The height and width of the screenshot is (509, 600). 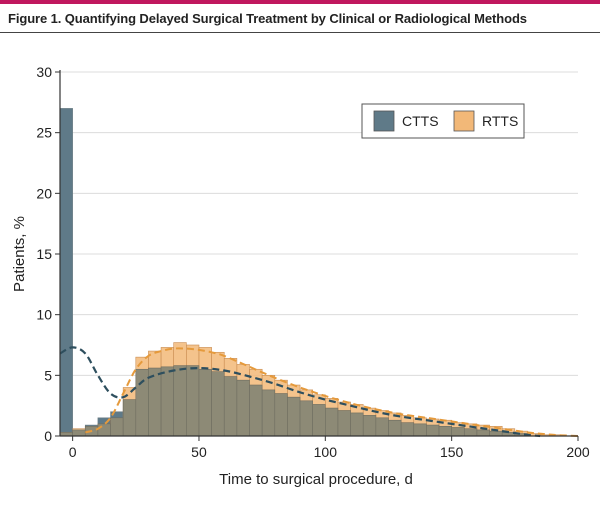 What do you see at coordinates (464, 121) in the screenshot?
I see `legend-swatch-rtts` at bounding box center [464, 121].